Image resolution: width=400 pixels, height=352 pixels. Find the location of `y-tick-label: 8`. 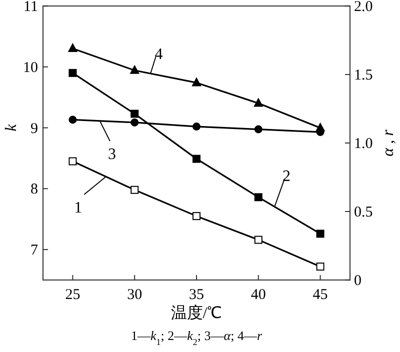

y-tick-label: 8 is located at coordinates (34, 190).